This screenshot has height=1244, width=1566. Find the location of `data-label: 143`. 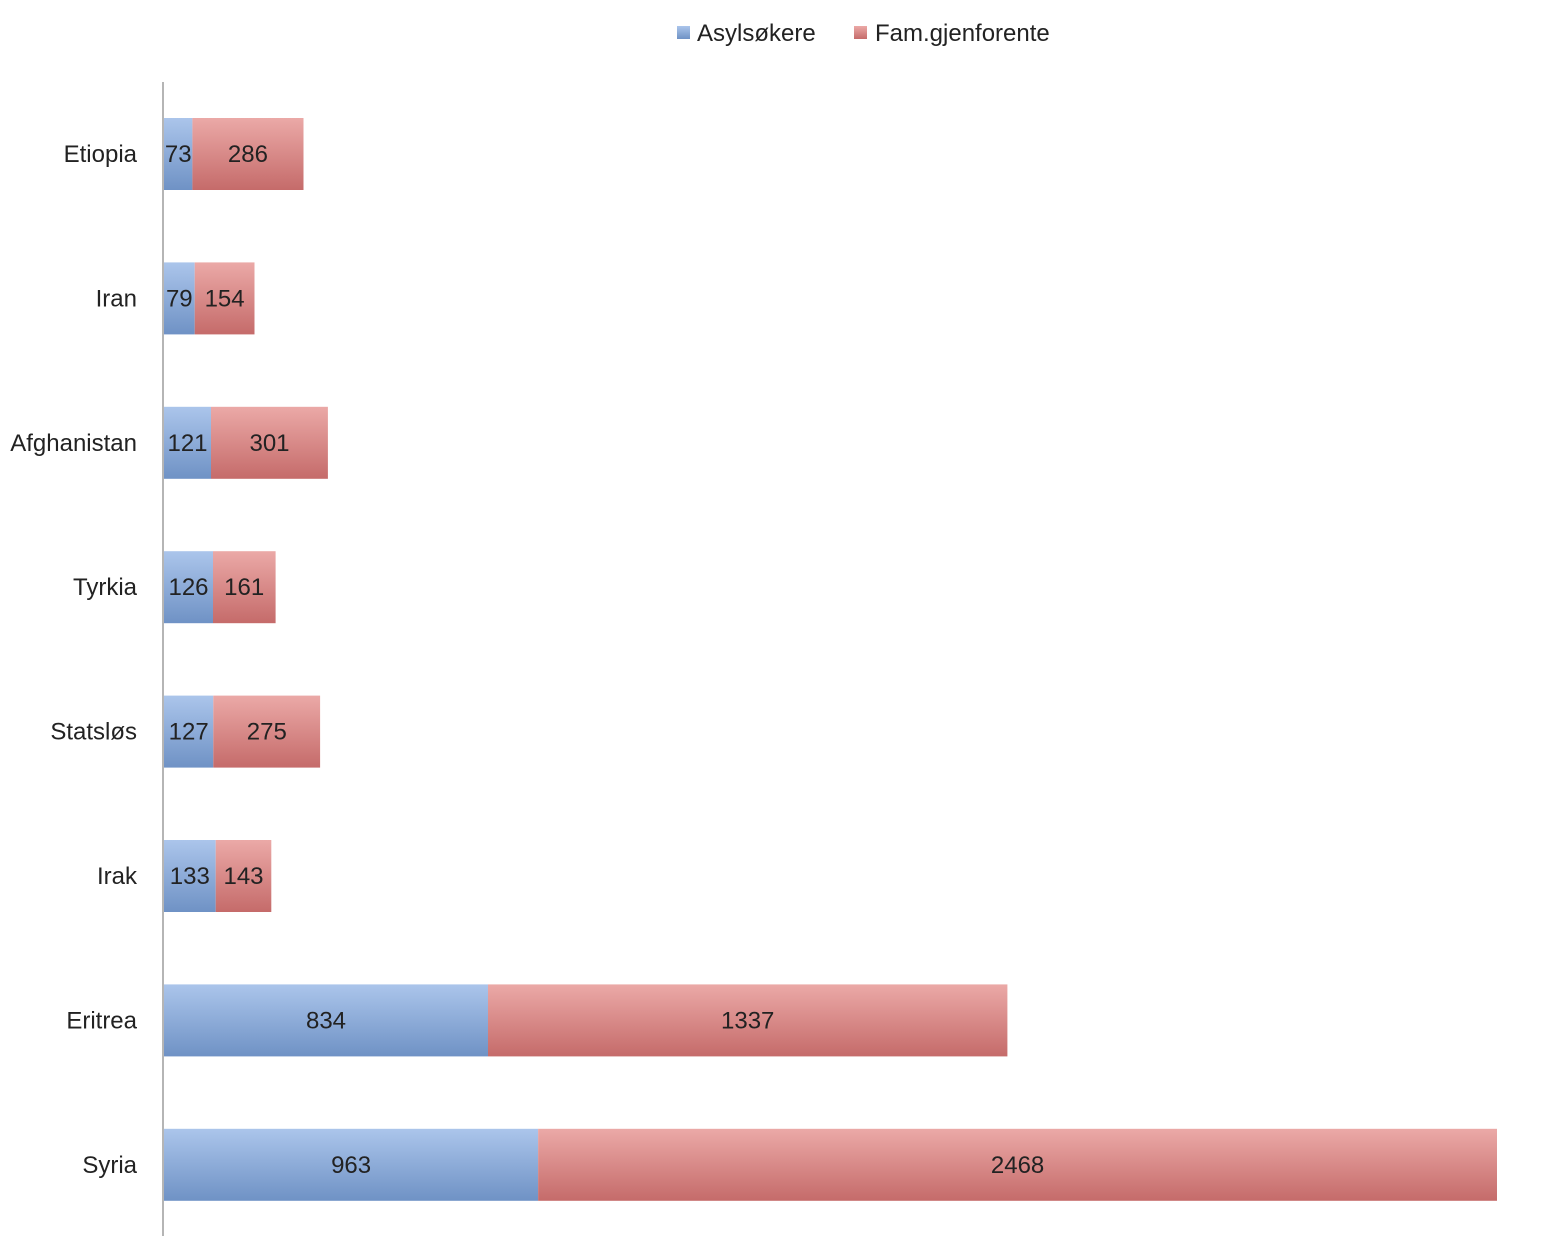

data-label: 143 is located at coordinates (243, 876).